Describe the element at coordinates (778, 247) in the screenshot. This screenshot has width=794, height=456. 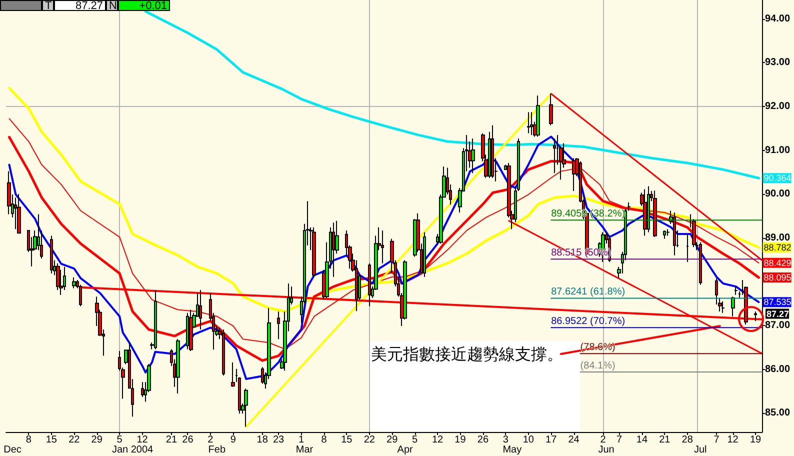
I see `data-label: 88.782` at that location.